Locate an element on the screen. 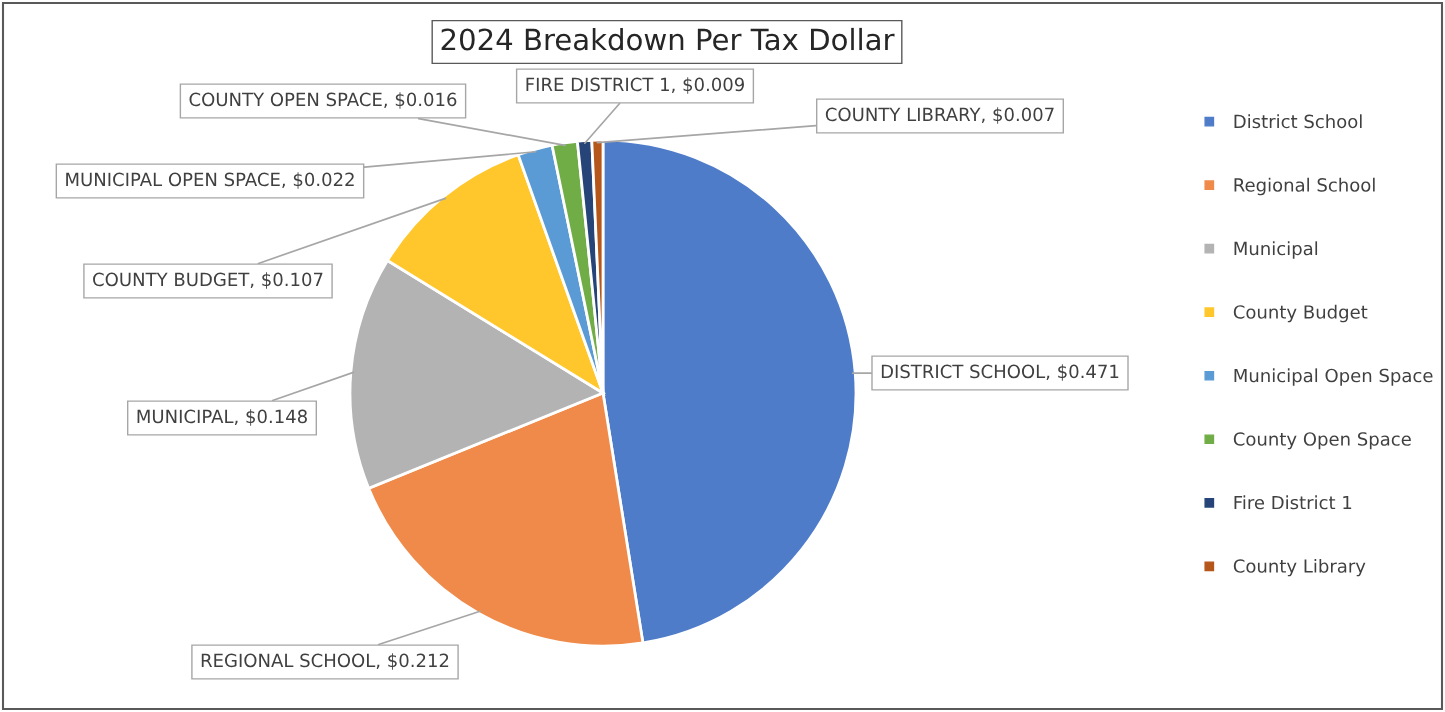 The width and height of the screenshot is (1445, 712). legend-label: Municipal Open Space is located at coordinates (1333, 377).